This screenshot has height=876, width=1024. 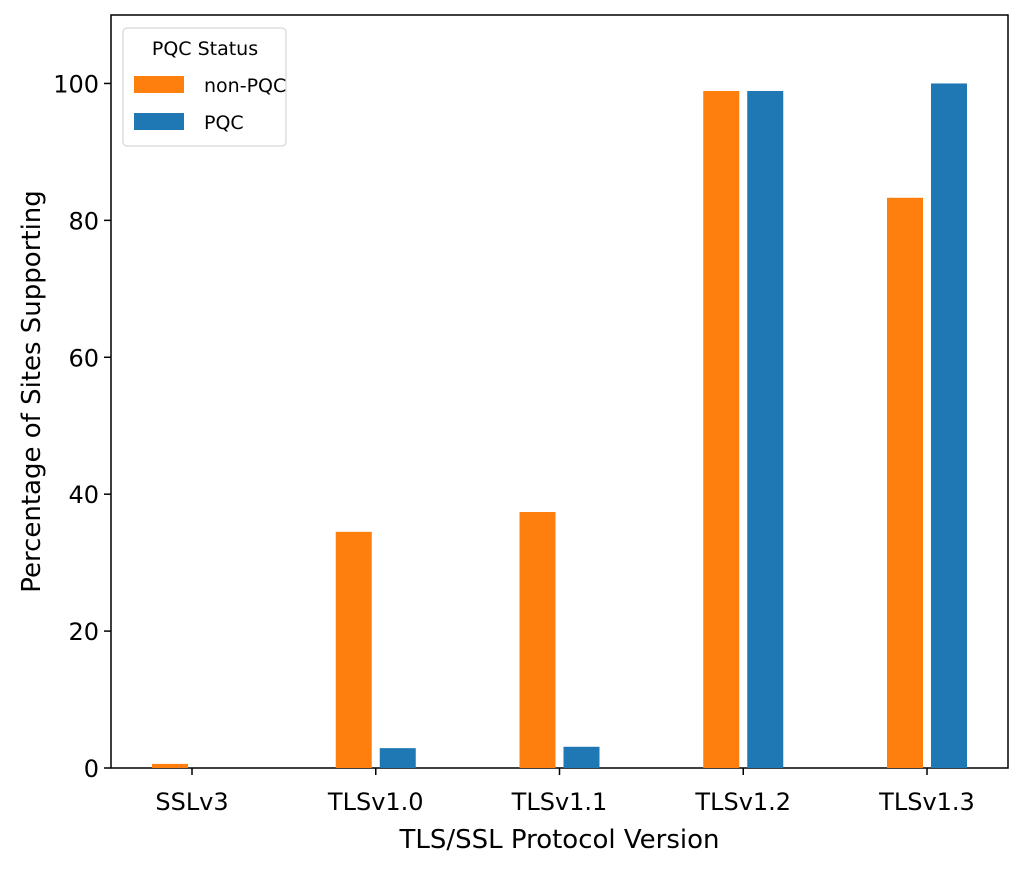 What do you see at coordinates (224, 123) in the screenshot?
I see `legend-label-pqc: PQC` at bounding box center [224, 123].